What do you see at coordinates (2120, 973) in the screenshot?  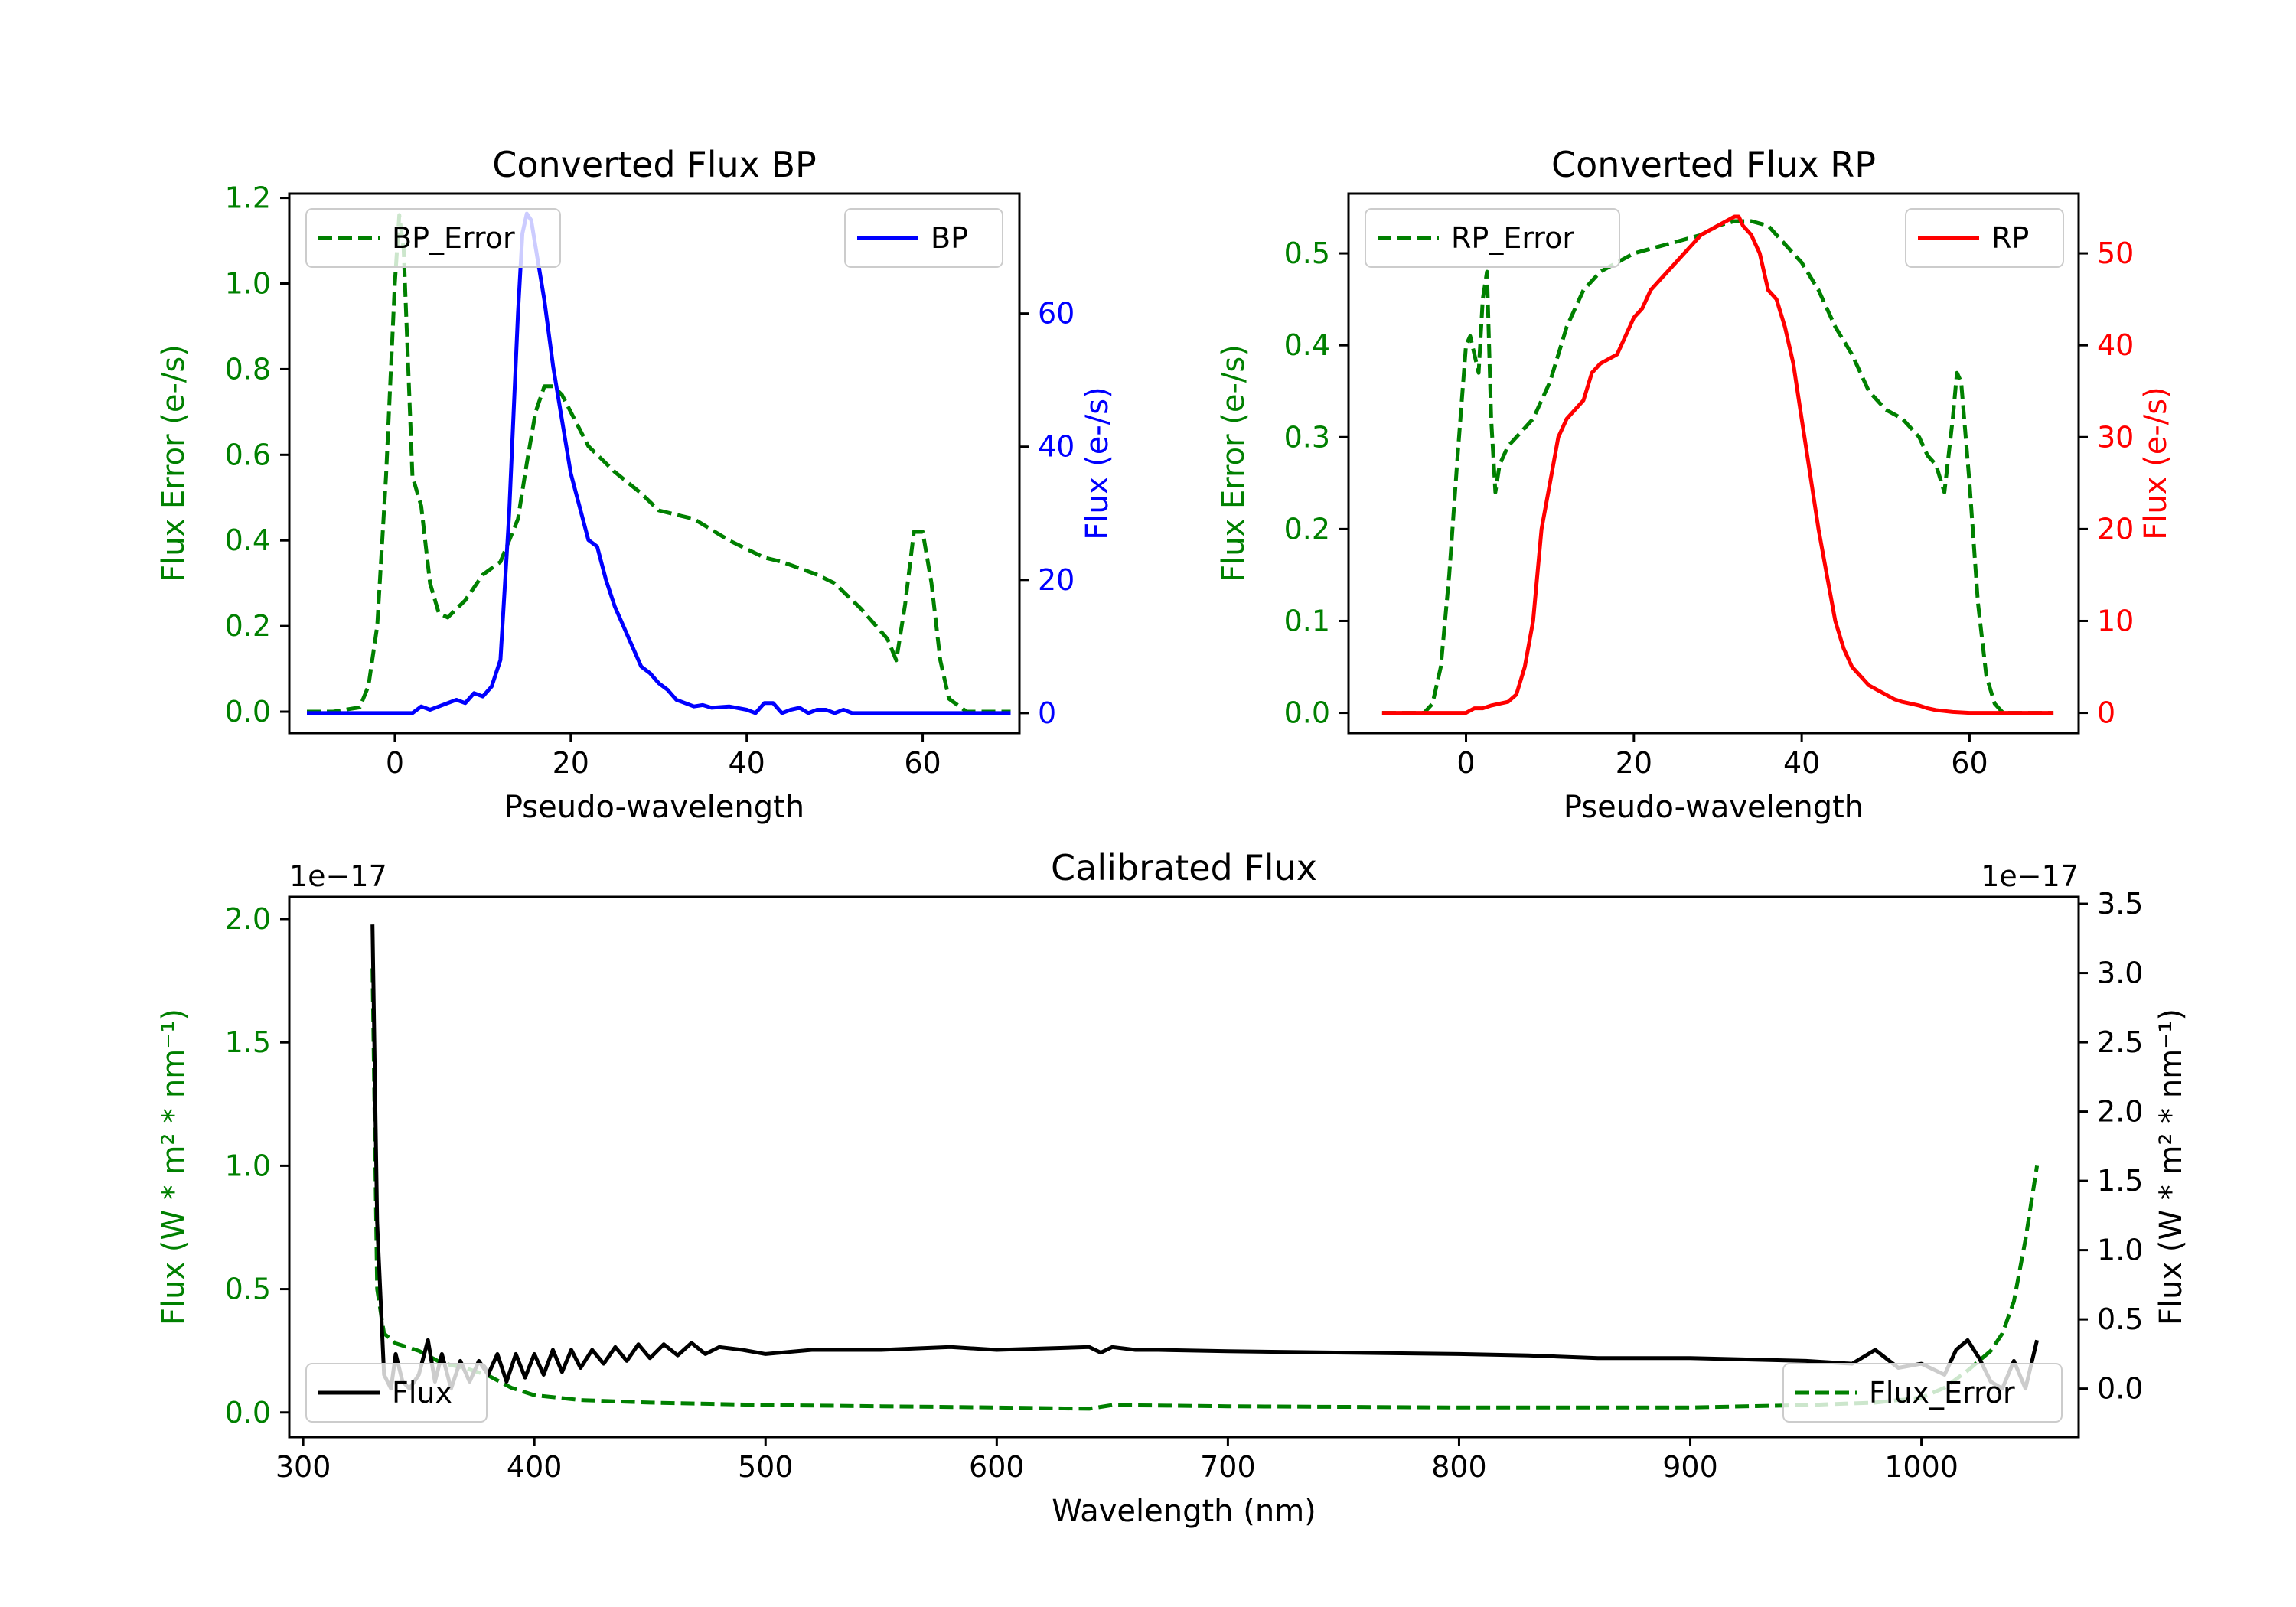 I see `calibrated-y-right-tick-label: 3.0` at bounding box center [2120, 973].